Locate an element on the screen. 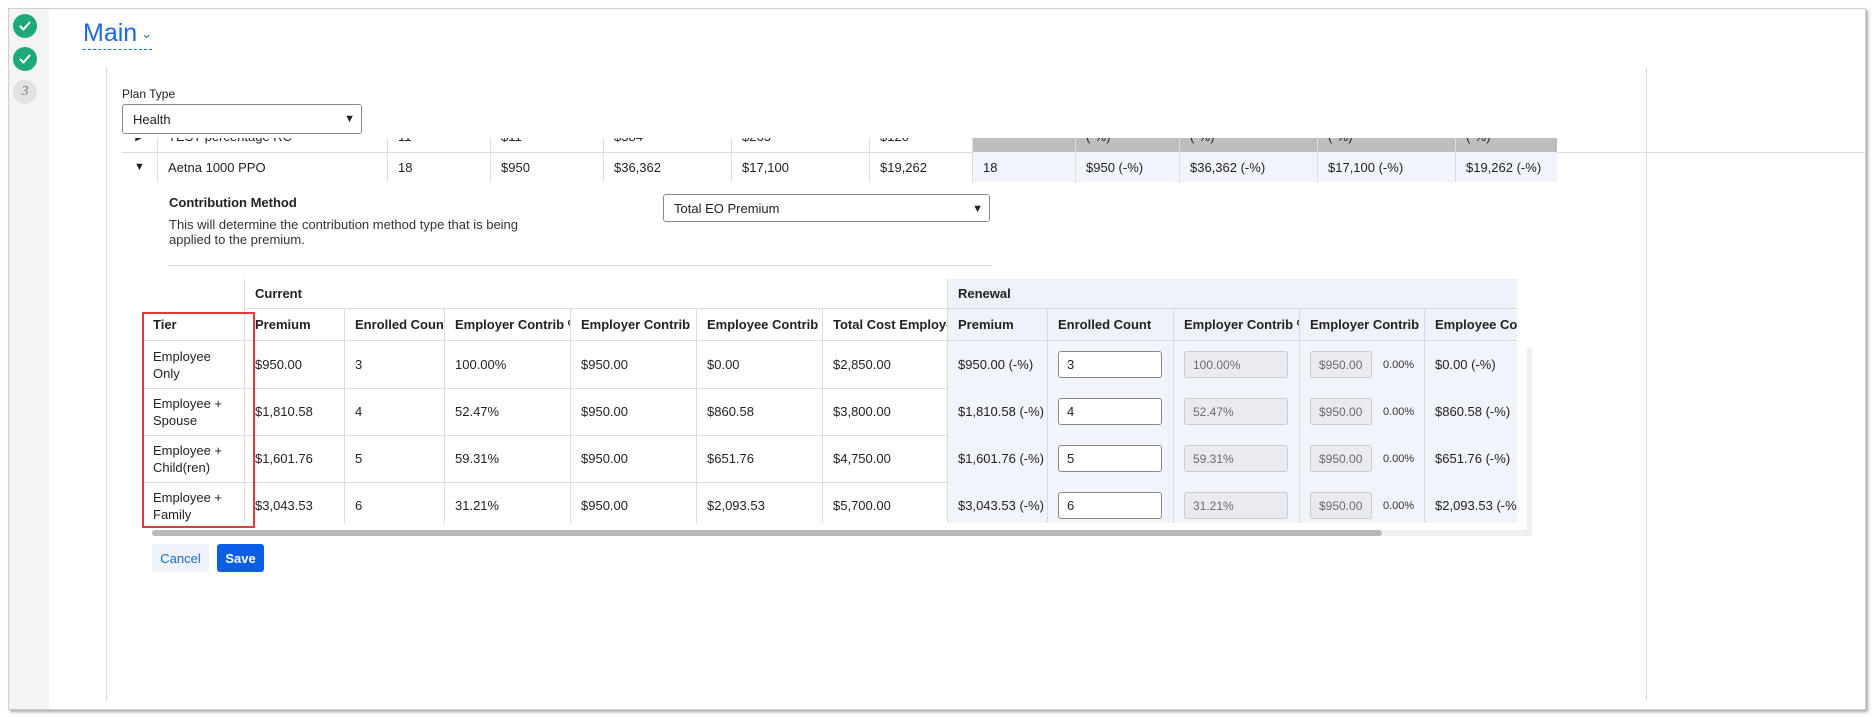  enrolled-cell: 3 is located at coordinates (394, 364).